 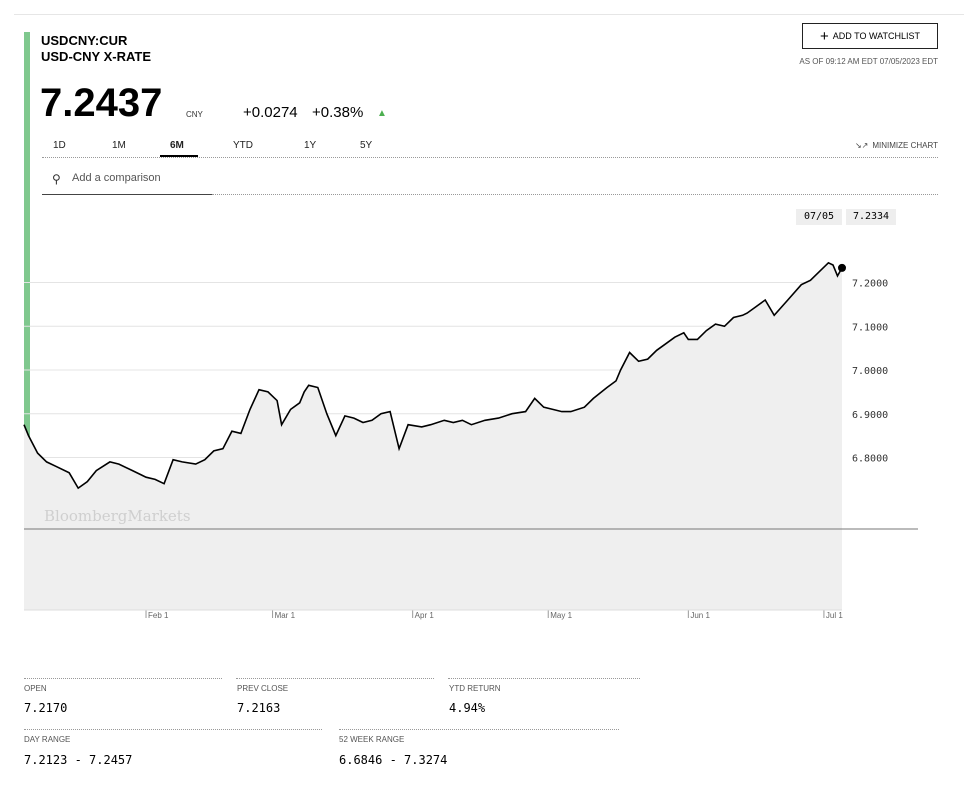 I want to click on up-arrow-icon: ▲, so click(x=382, y=113).